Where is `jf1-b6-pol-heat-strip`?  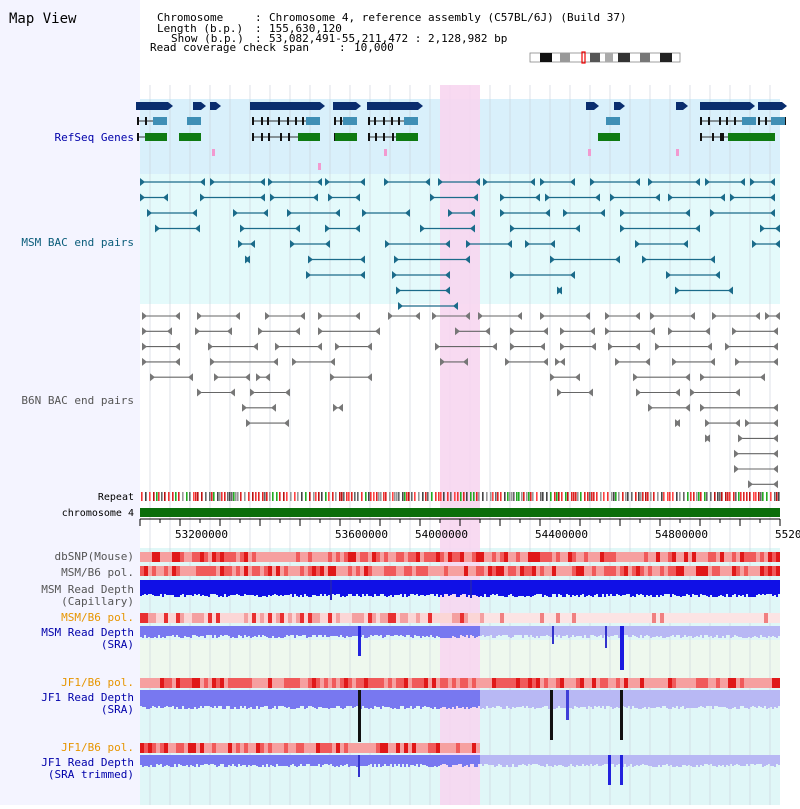 jf1-b6-pol-heat-strip is located at coordinates (460, 683).